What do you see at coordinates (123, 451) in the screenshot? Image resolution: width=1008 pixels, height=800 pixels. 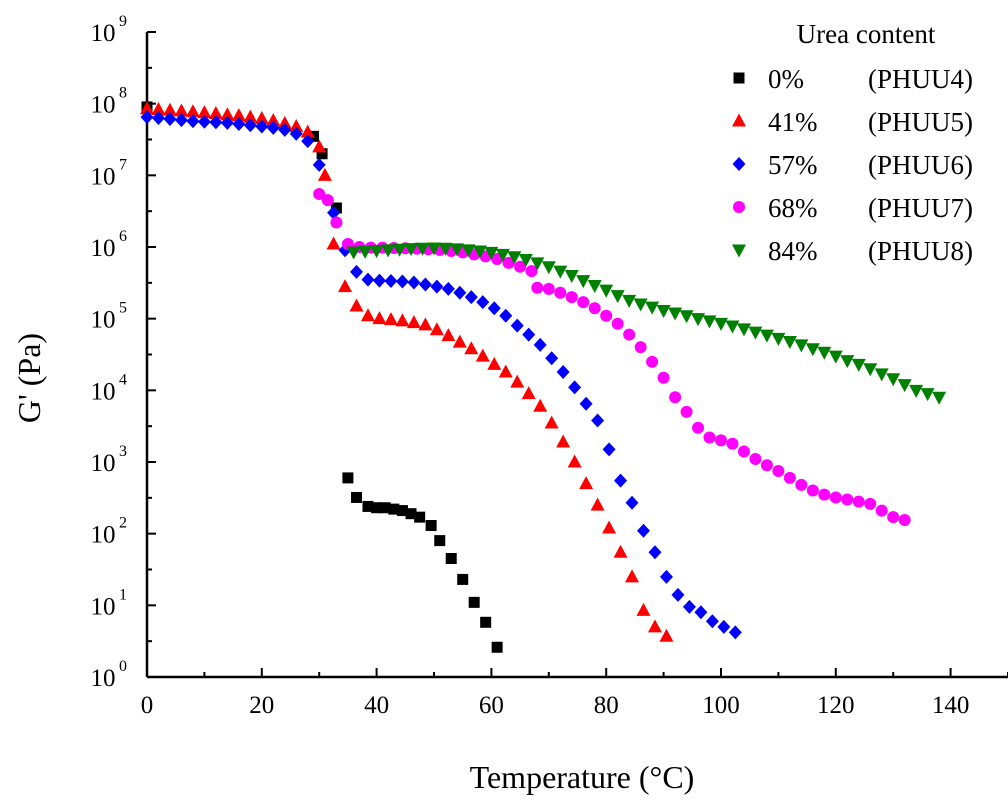 I see `y-tick-exponent: 3` at bounding box center [123, 451].